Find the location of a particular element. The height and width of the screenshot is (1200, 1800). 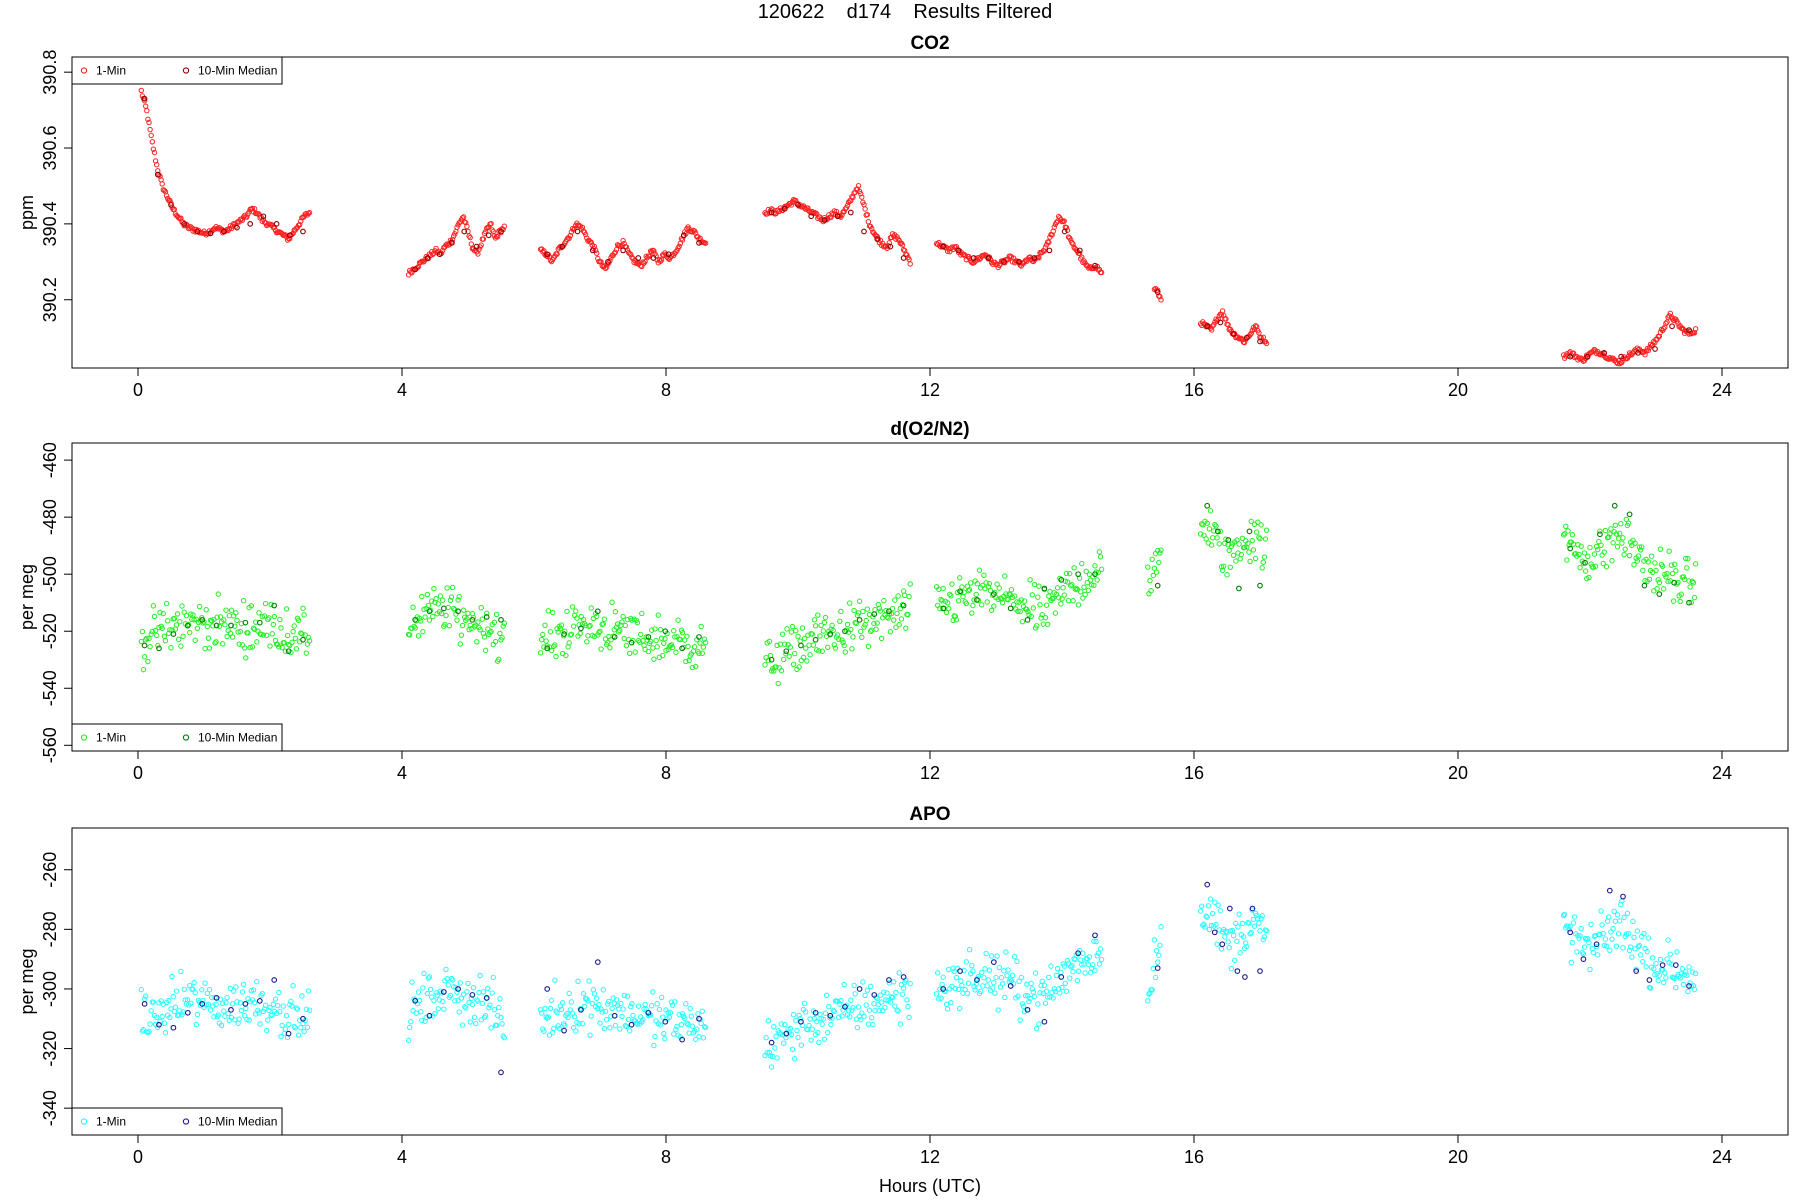

o2n2-x-tick-label: 12 is located at coordinates (930, 773).